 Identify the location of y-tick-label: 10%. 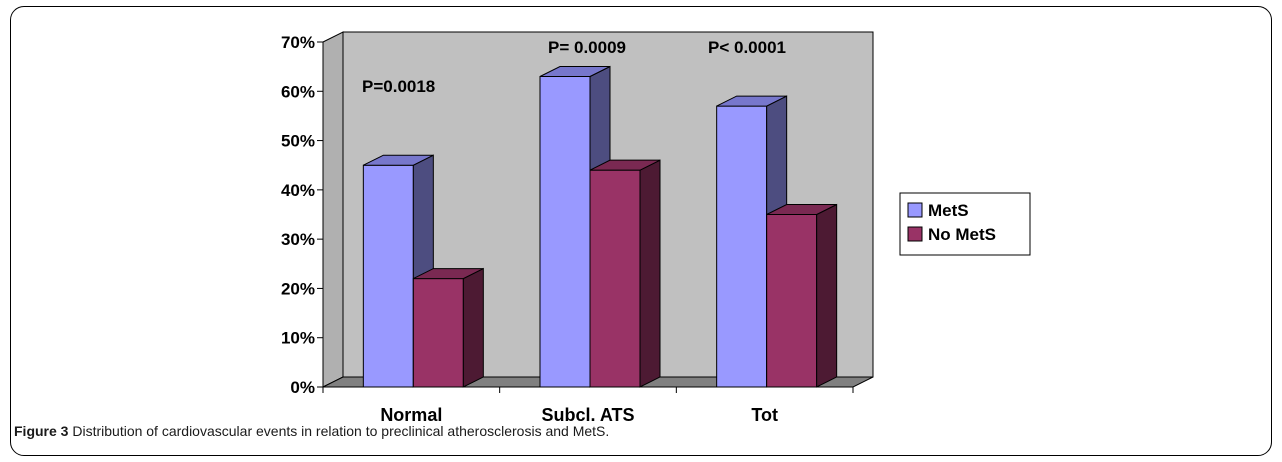
(298, 338).